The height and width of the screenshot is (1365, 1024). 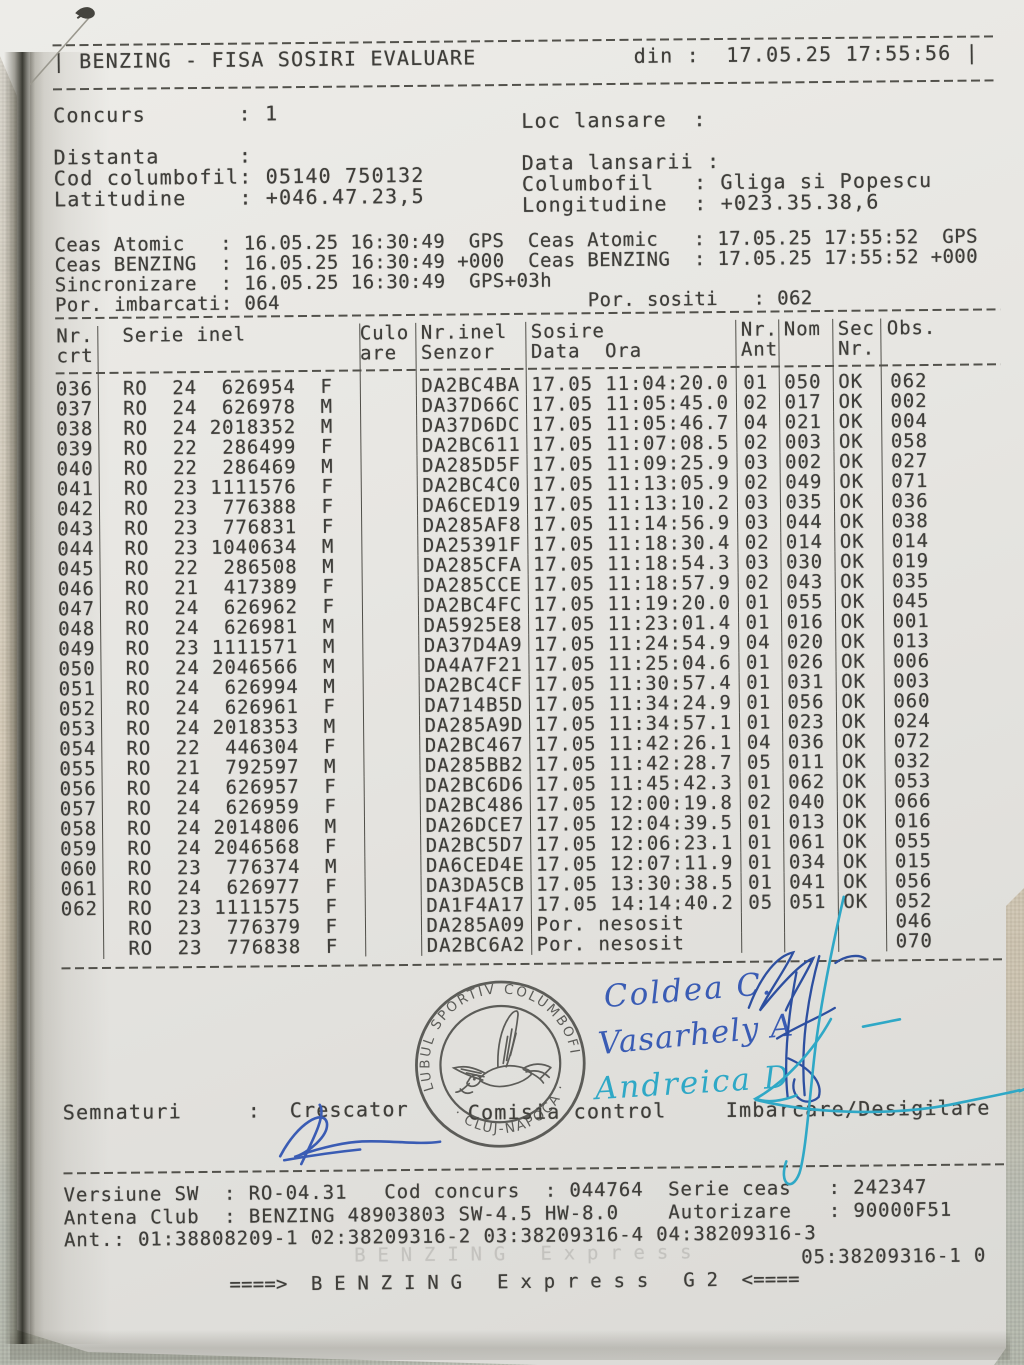 What do you see at coordinates (122, 1112) in the screenshot?
I see `signatures-label: Semnaturi` at bounding box center [122, 1112].